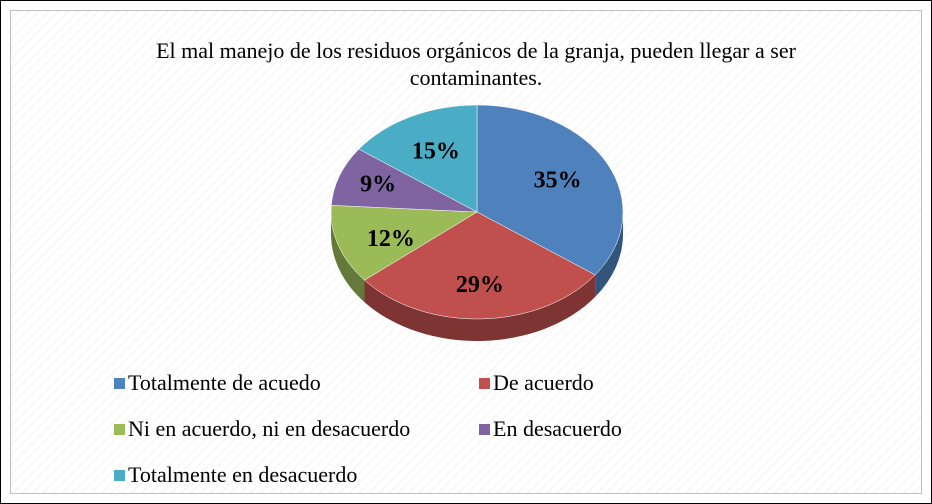 Image resolution: width=932 pixels, height=504 pixels. I want to click on legend-item: Totalmente en desacuerdo, so click(296, 475).